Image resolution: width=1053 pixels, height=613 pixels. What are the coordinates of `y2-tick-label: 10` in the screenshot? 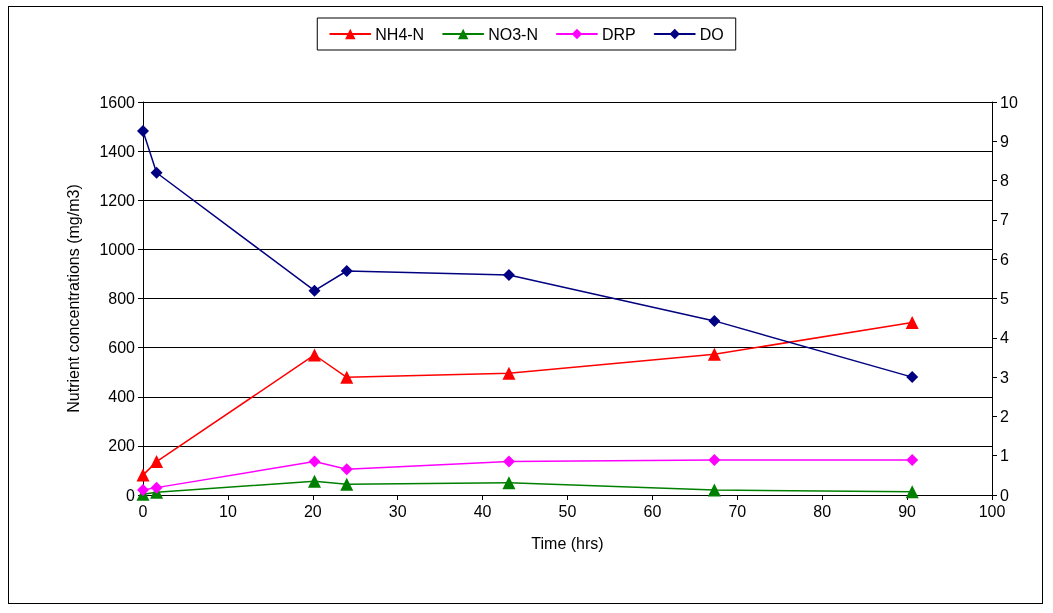 It's located at (1009, 102).